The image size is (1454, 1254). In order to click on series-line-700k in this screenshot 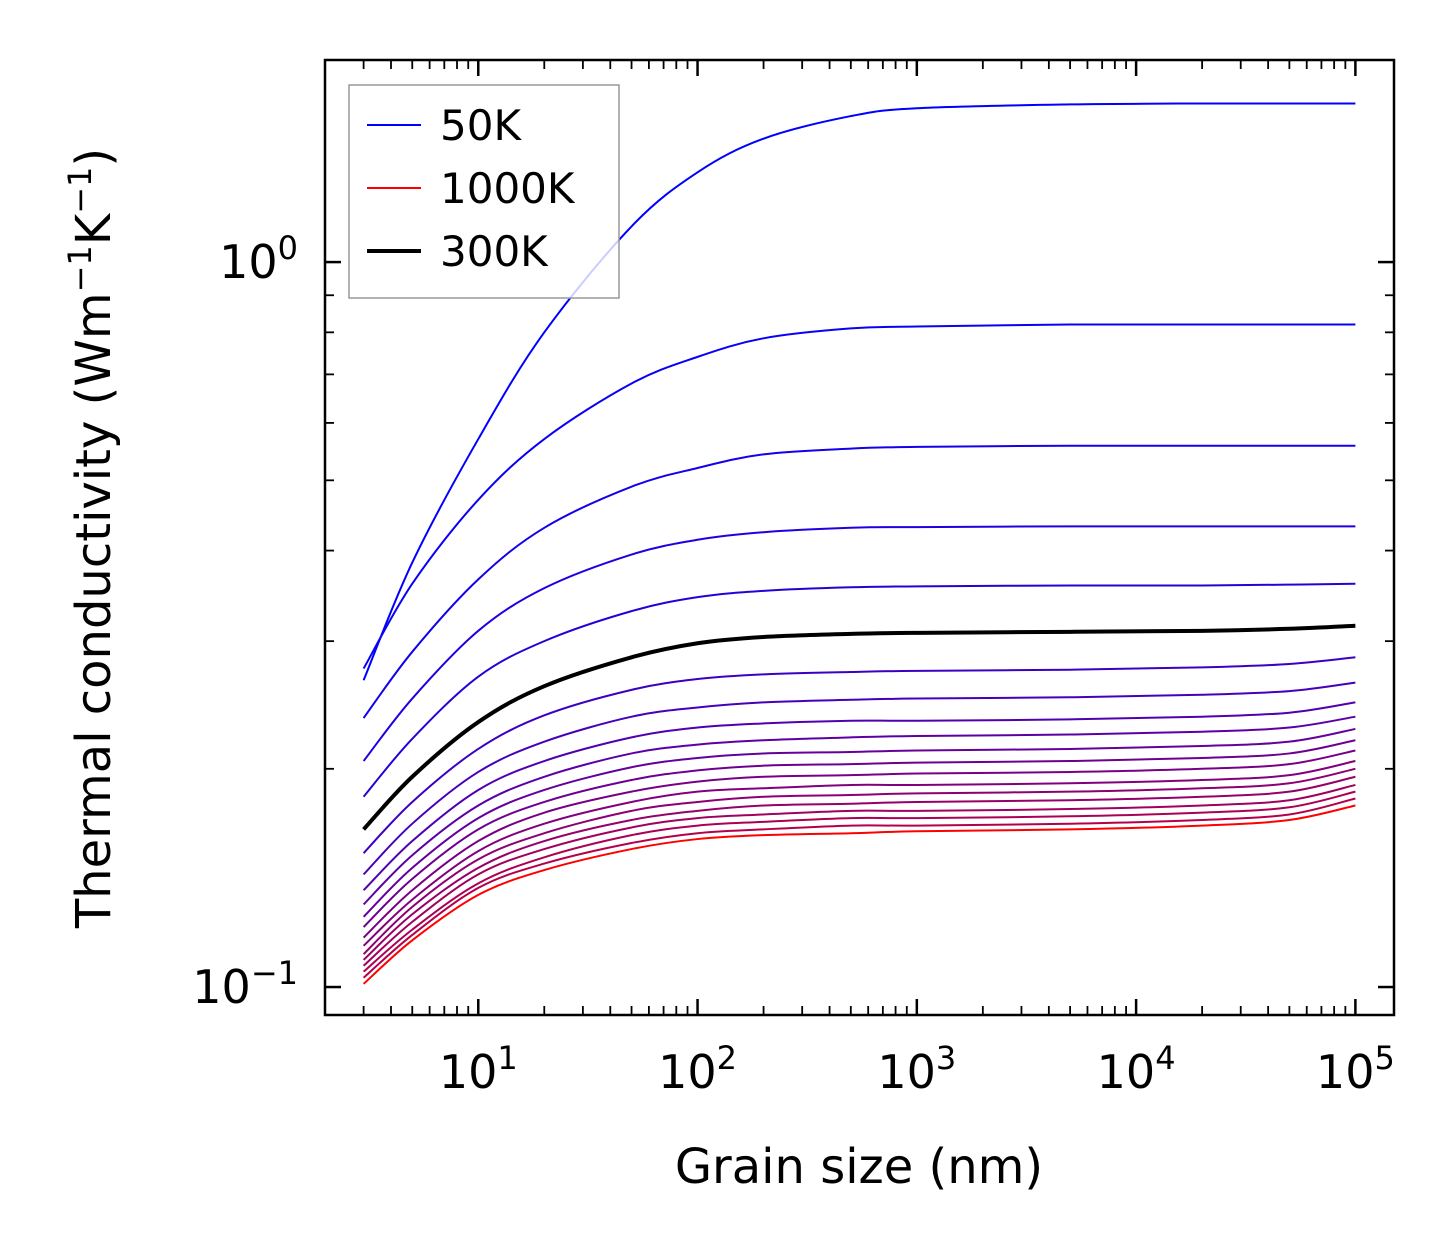, I will do `click(859, 853)`.